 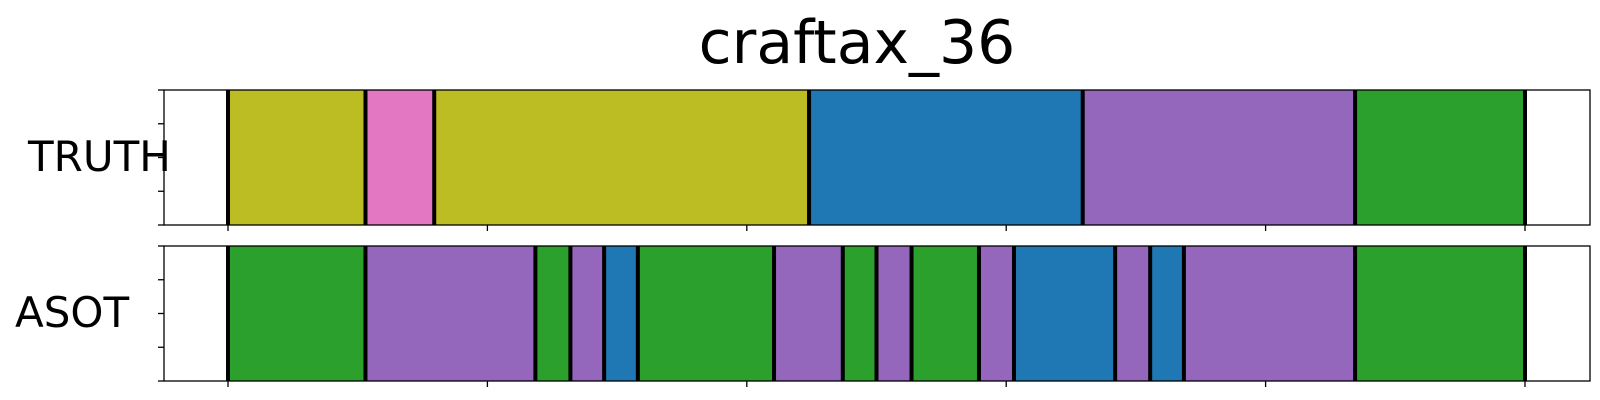 What do you see at coordinates (72, 312) in the screenshot?
I see `row-label: ASOT` at bounding box center [72, 312].